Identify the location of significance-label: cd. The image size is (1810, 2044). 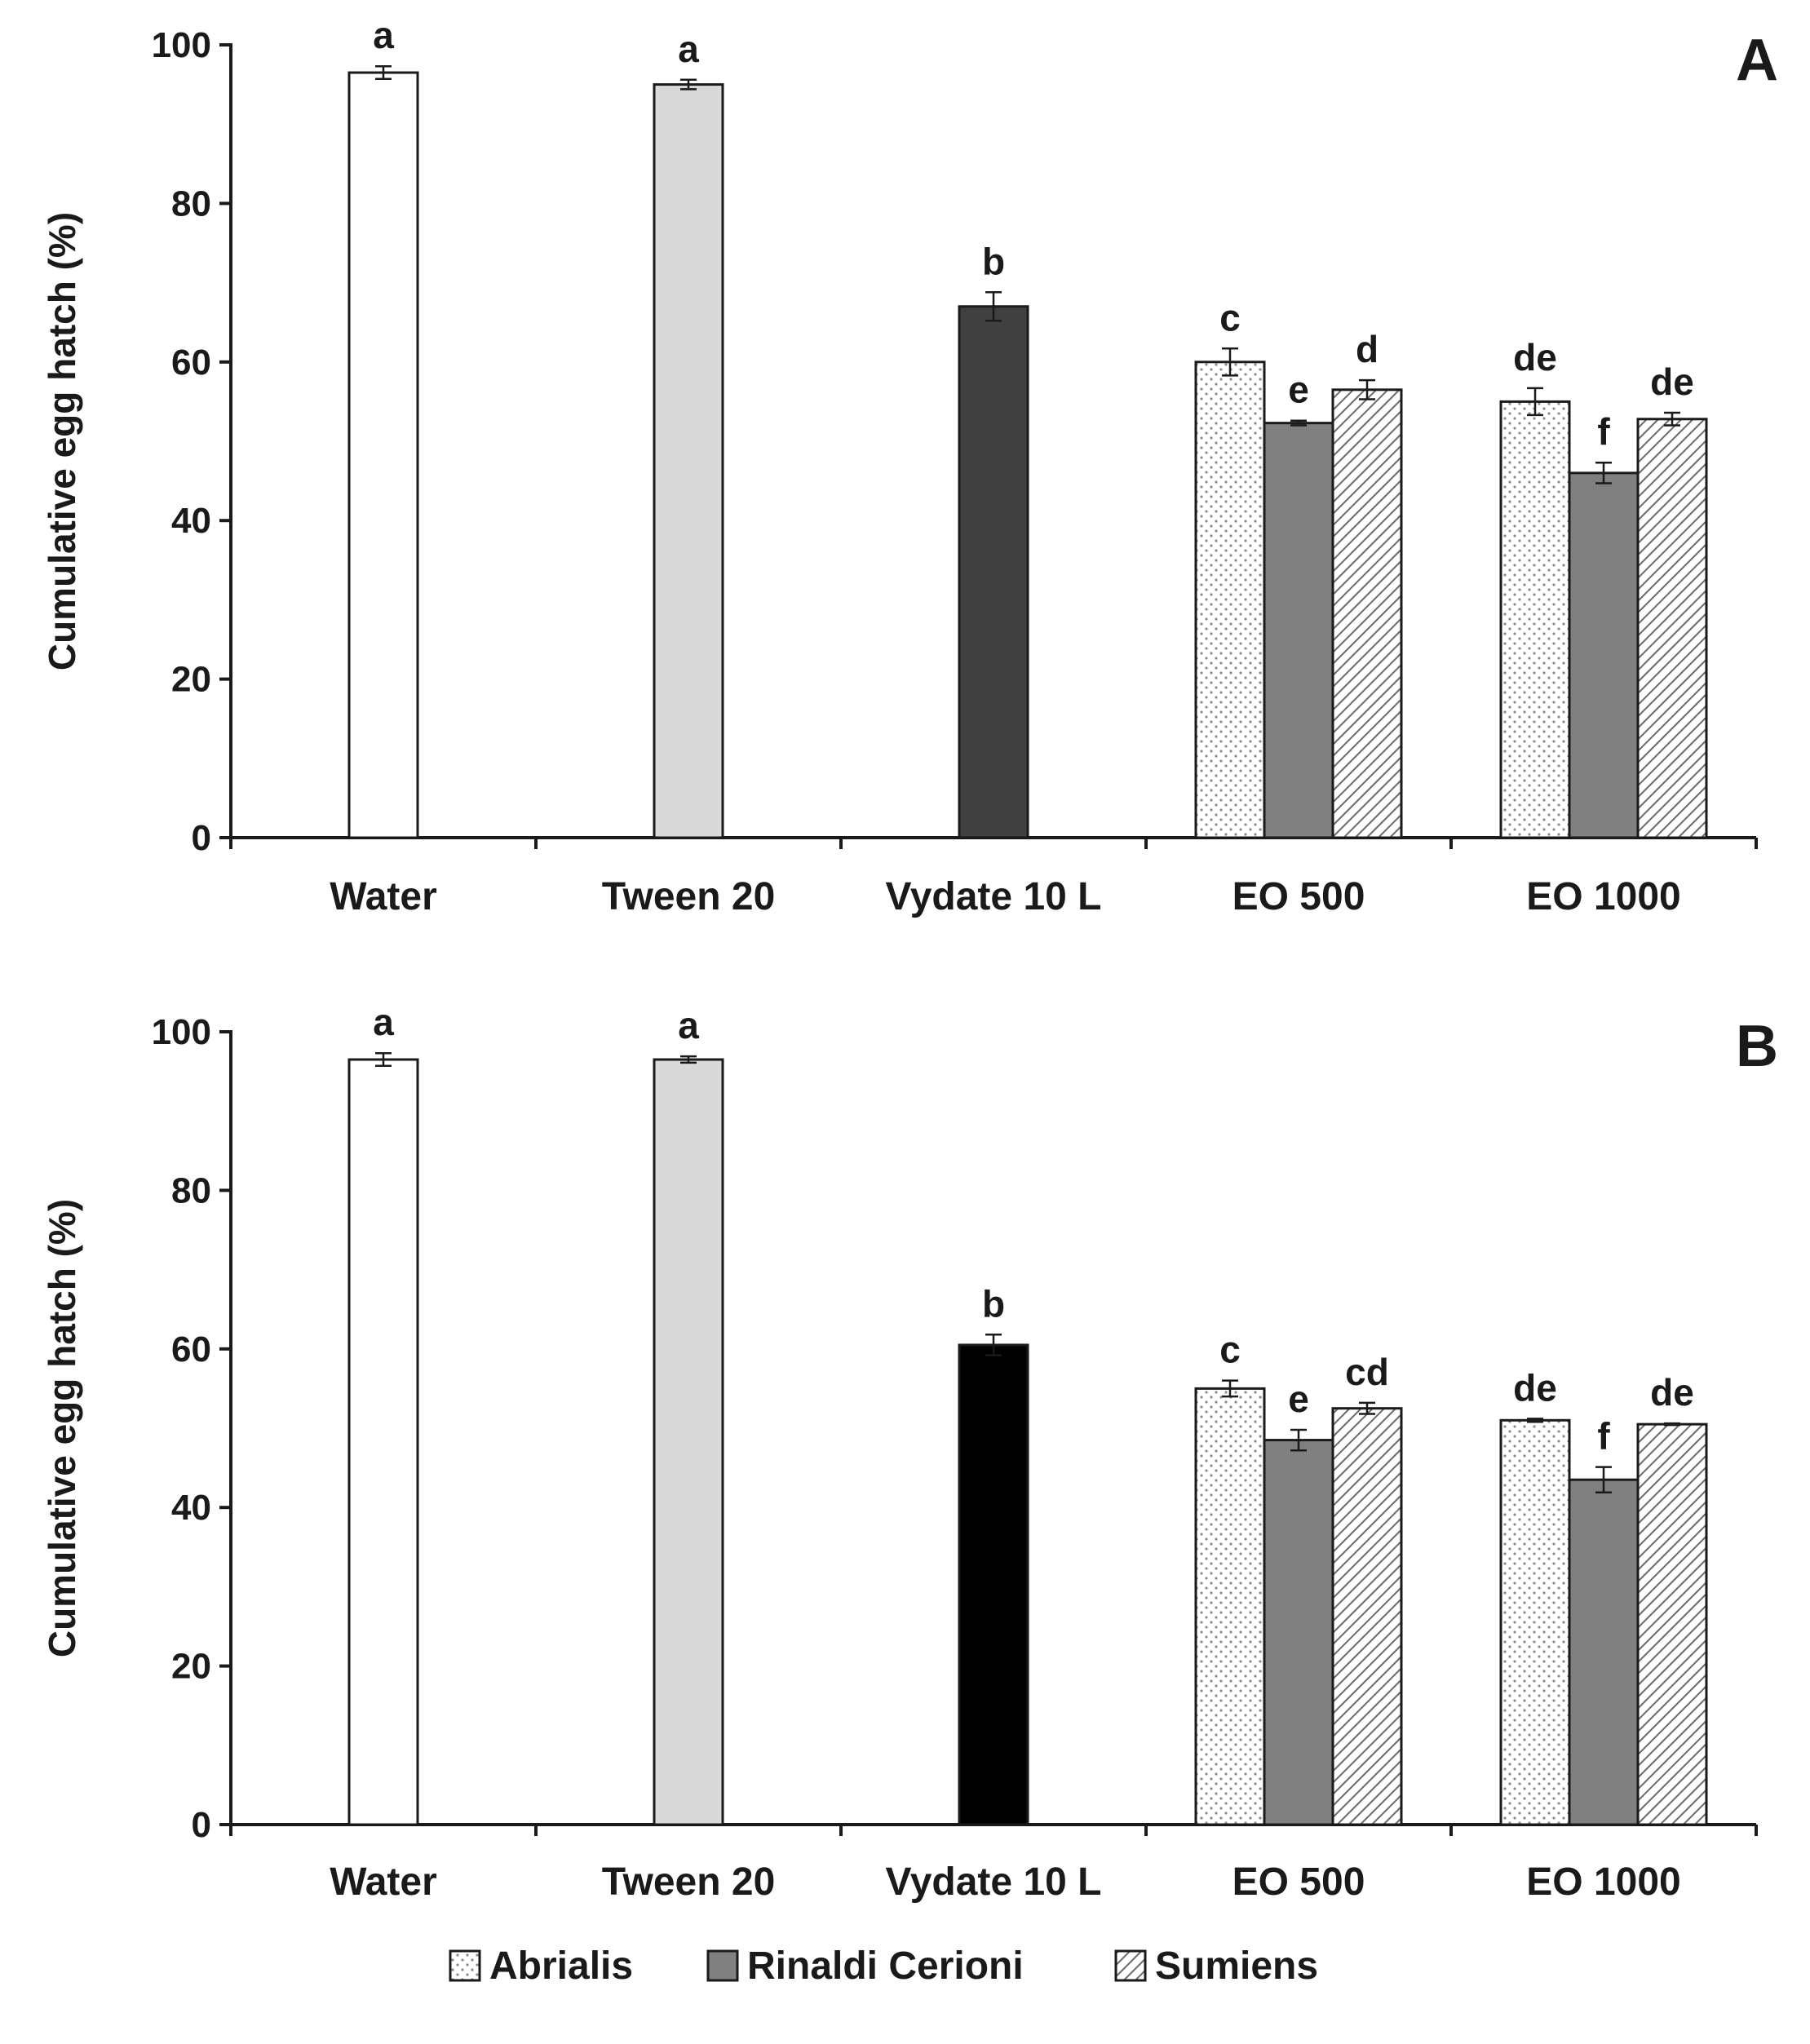
(1367, 1372).